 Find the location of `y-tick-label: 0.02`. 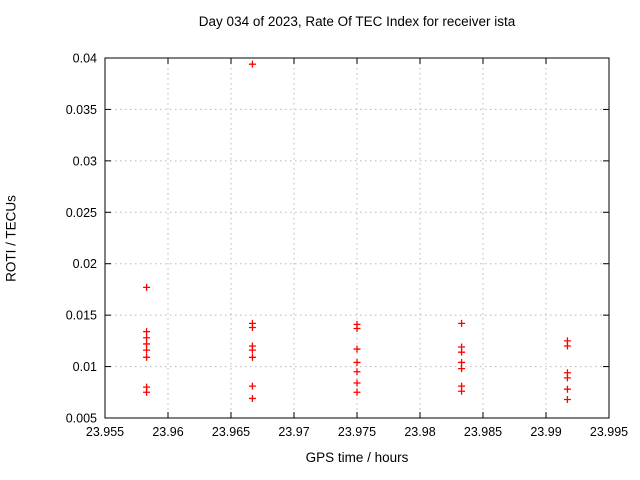

y-tick-label: 0.02 is located at coordinates (85, 264).